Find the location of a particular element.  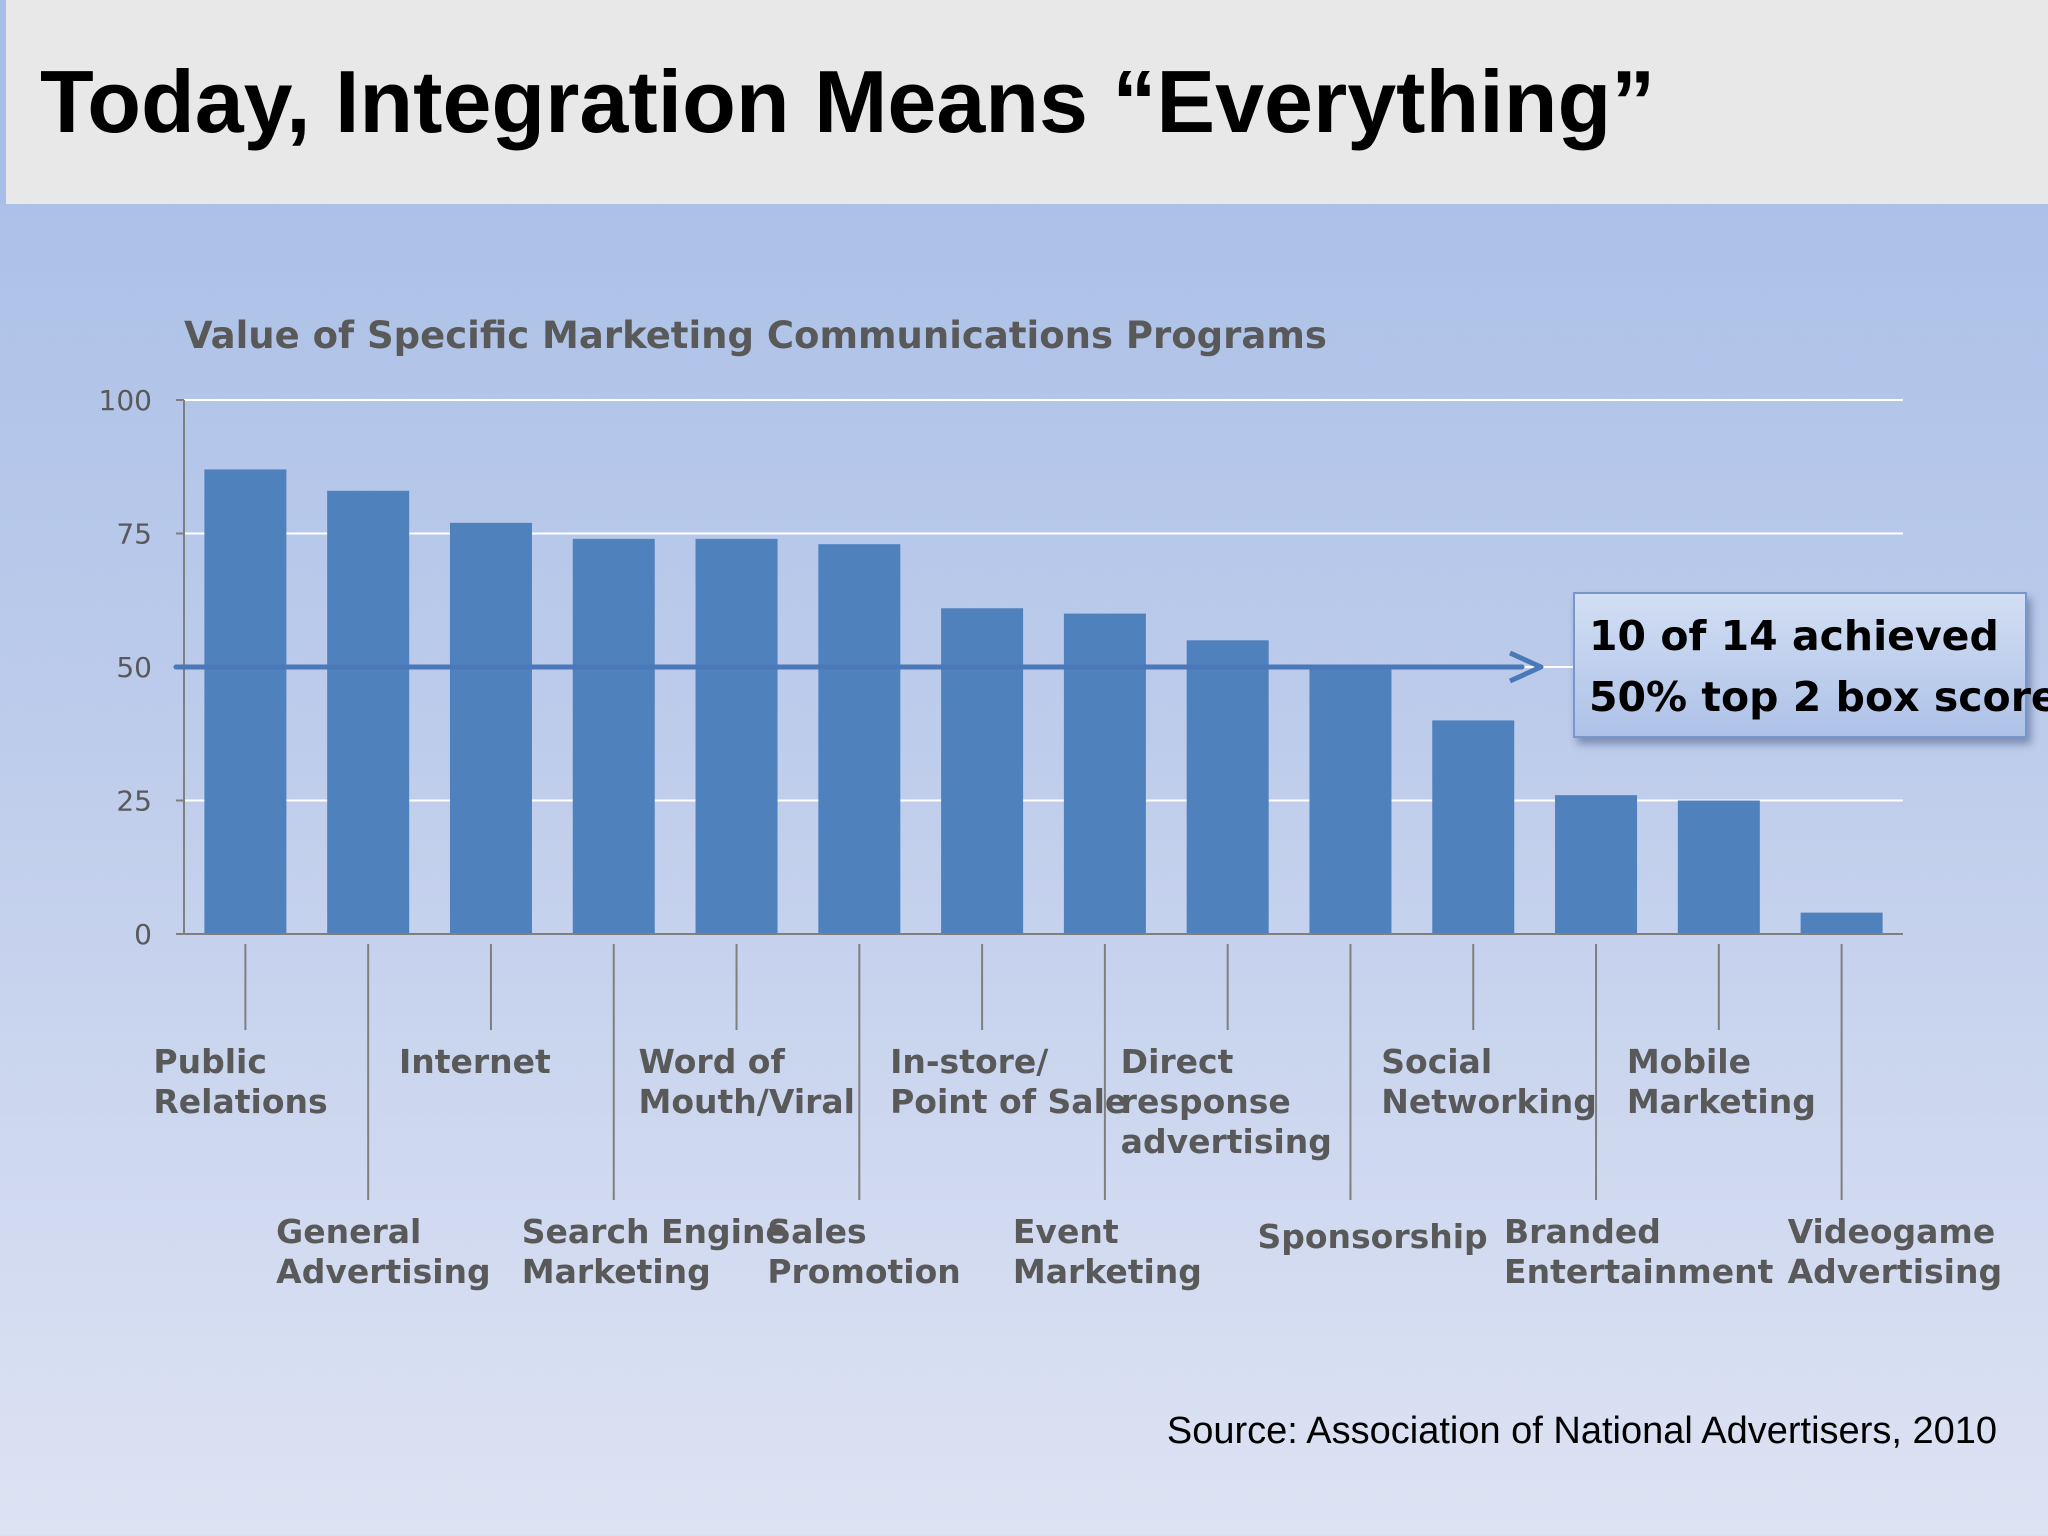

y-tick-label: 25 is located at coordinates (134, 801).